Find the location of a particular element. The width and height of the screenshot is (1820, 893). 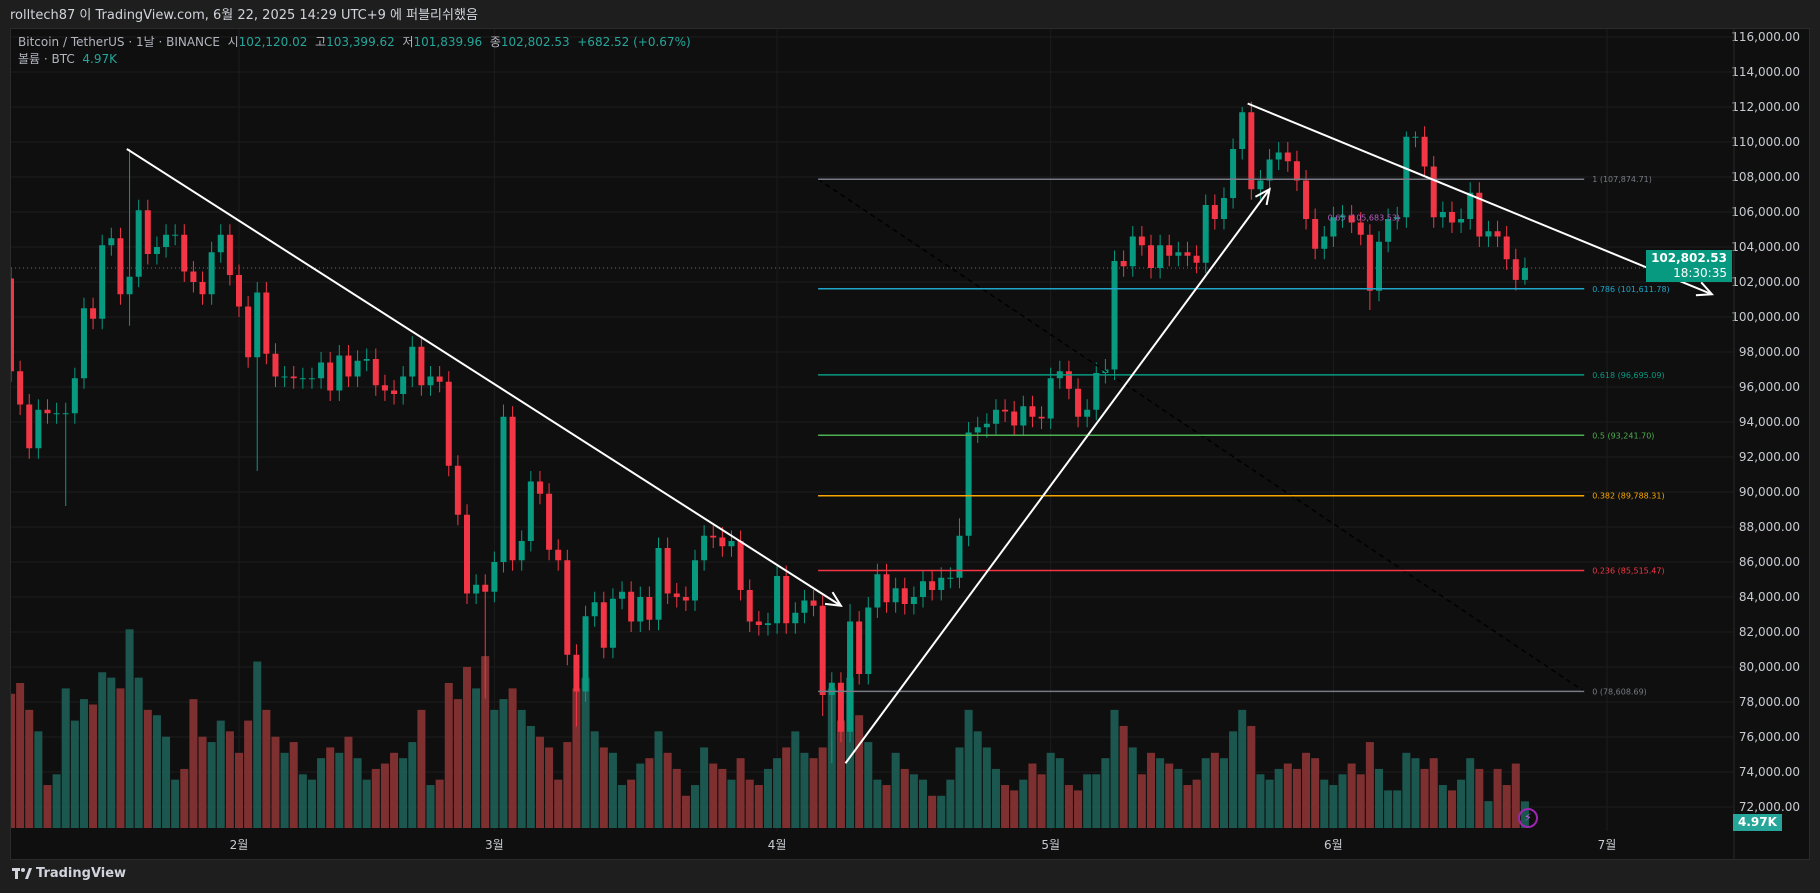

fib-level-label: 1 (107,874.71) is located at coordinates (1622, 179).